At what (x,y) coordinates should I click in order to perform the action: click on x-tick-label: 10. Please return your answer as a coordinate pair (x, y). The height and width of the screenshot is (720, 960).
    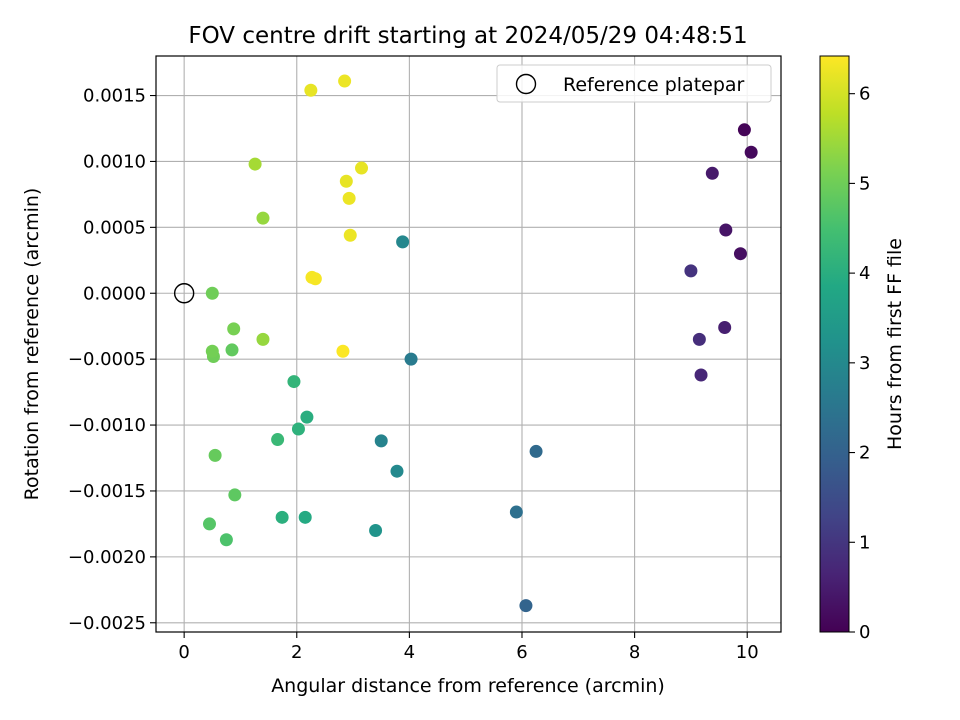
    Looking at the image, I should click on (747, 652).